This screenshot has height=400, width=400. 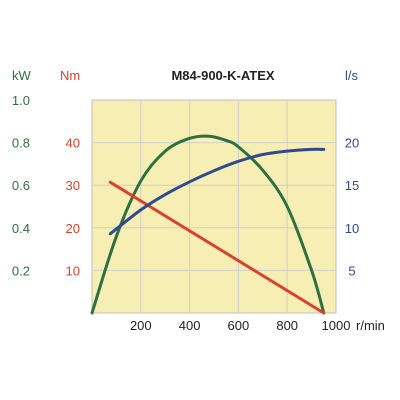 I want to click on series-line-flow, so click(x=217, y=191).